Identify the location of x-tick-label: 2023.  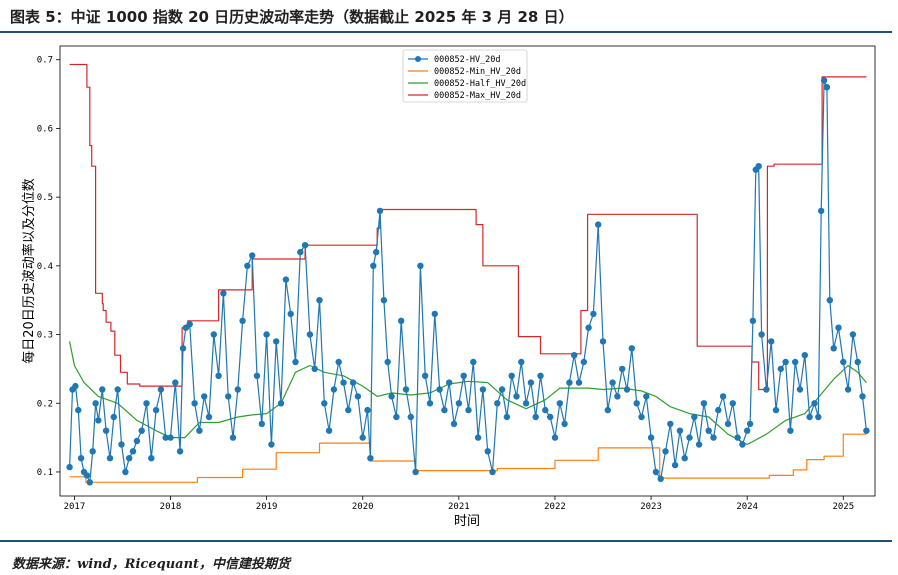
(651, 507).